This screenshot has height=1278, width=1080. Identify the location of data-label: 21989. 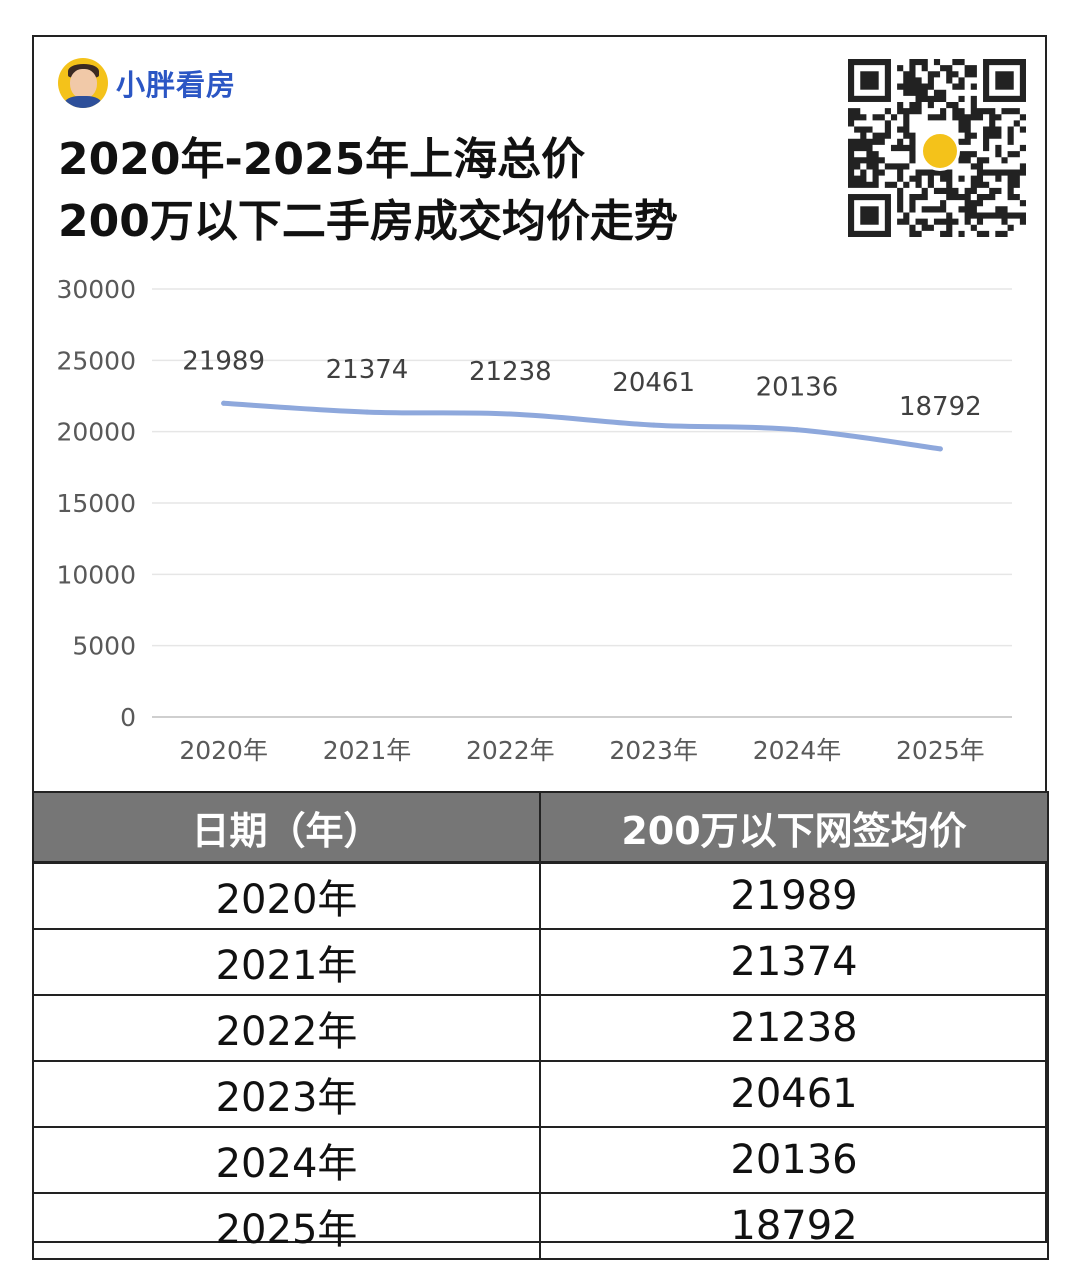
(223, 361).